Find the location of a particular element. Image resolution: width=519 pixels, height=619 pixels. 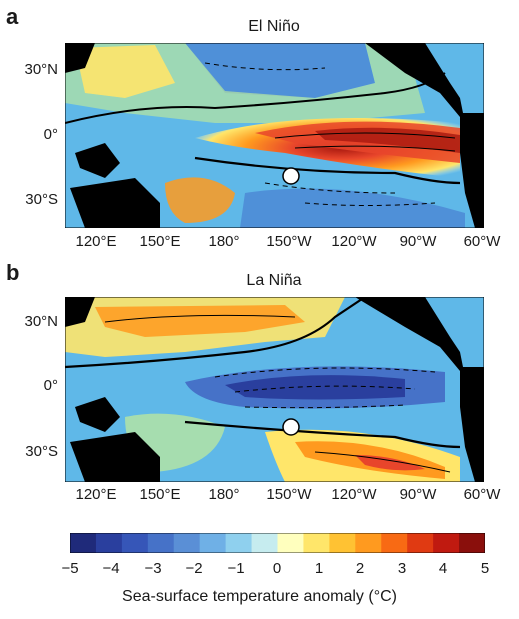

el-nino-marker is located at coordinates (291, 176).